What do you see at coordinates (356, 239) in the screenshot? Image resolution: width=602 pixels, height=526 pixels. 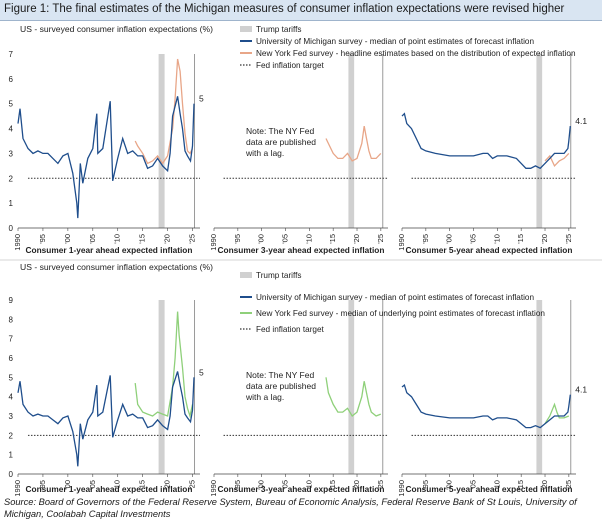 I see `c0-p1-xtick-6: '20` at bounding box center [356, 239].